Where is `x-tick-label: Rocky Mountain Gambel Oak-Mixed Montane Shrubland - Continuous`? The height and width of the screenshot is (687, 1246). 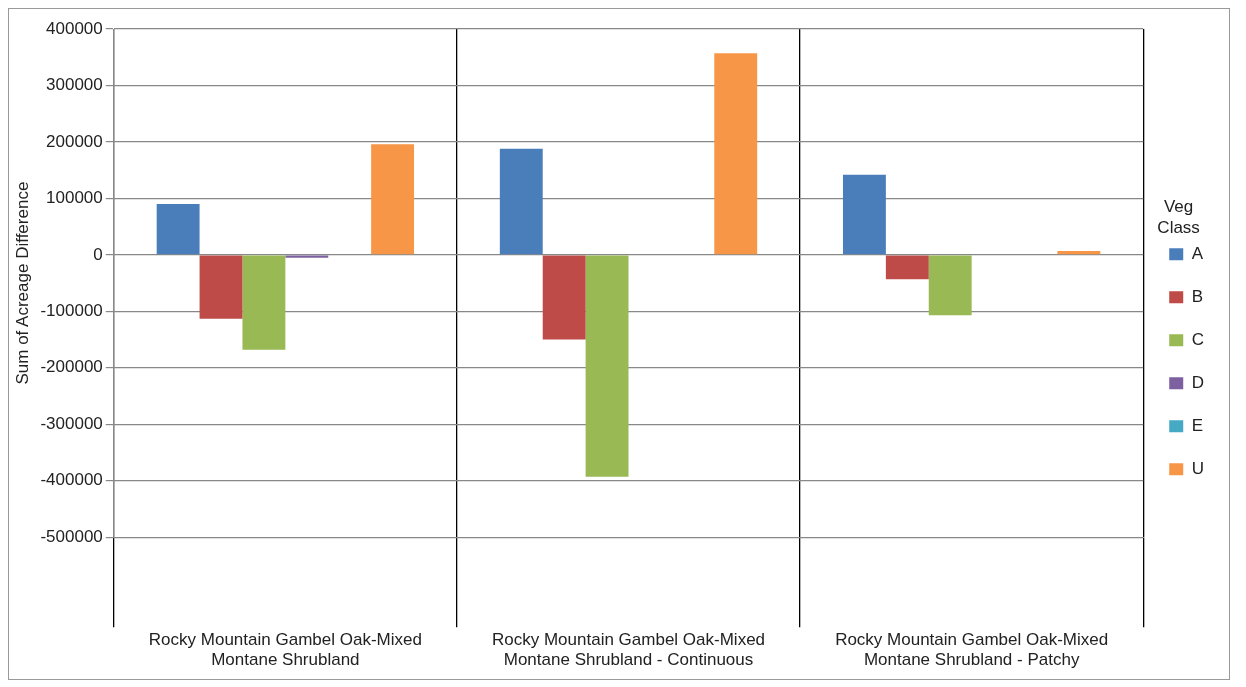 x-tick-label: Rocky Mountain Gambel Oak-Mixed Montane Shrubland - Continuous is located at coordinates (628, 650).